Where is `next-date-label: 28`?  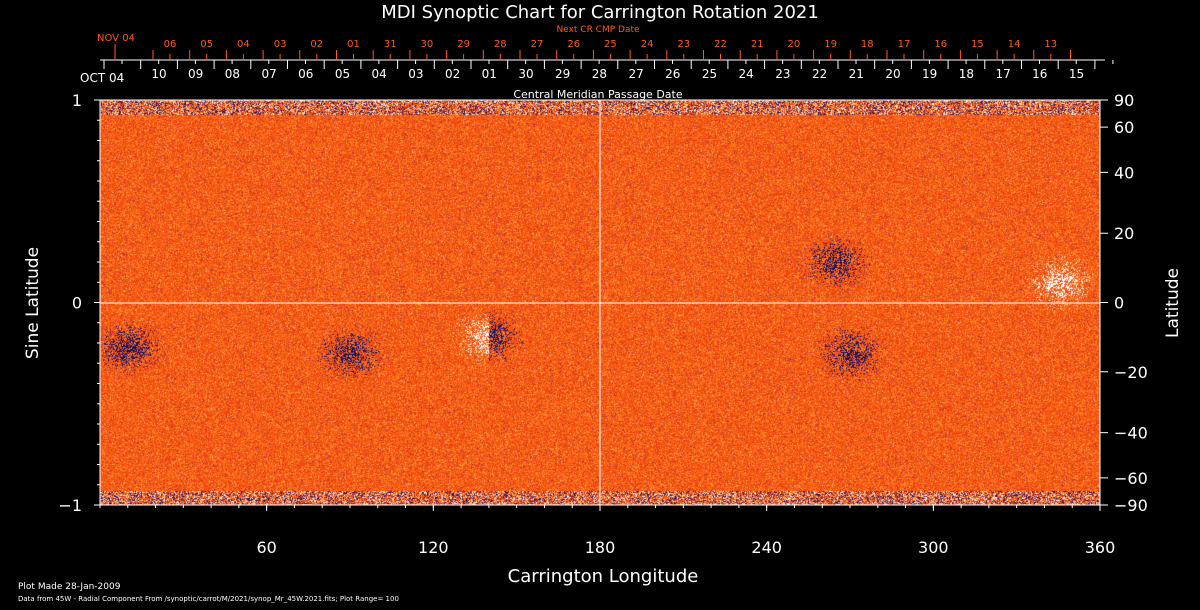 next-date-label: 28 is located at coordinates (500, 44).